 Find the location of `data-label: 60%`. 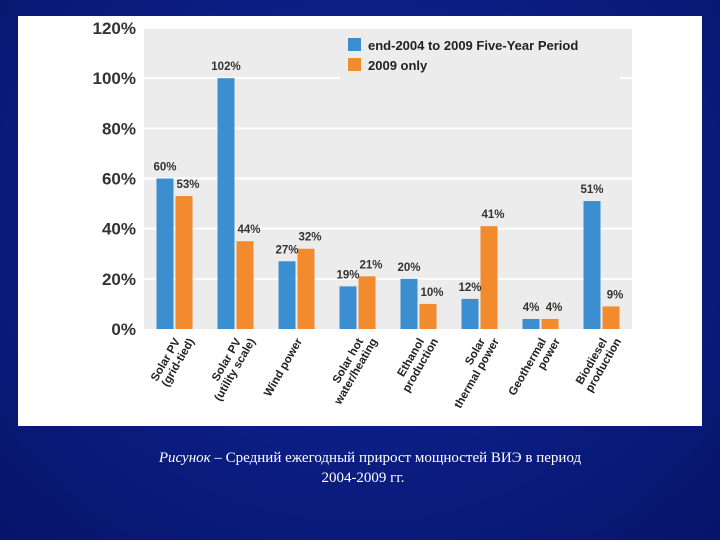

data-label: 60% is located at coordinates (164, 168).